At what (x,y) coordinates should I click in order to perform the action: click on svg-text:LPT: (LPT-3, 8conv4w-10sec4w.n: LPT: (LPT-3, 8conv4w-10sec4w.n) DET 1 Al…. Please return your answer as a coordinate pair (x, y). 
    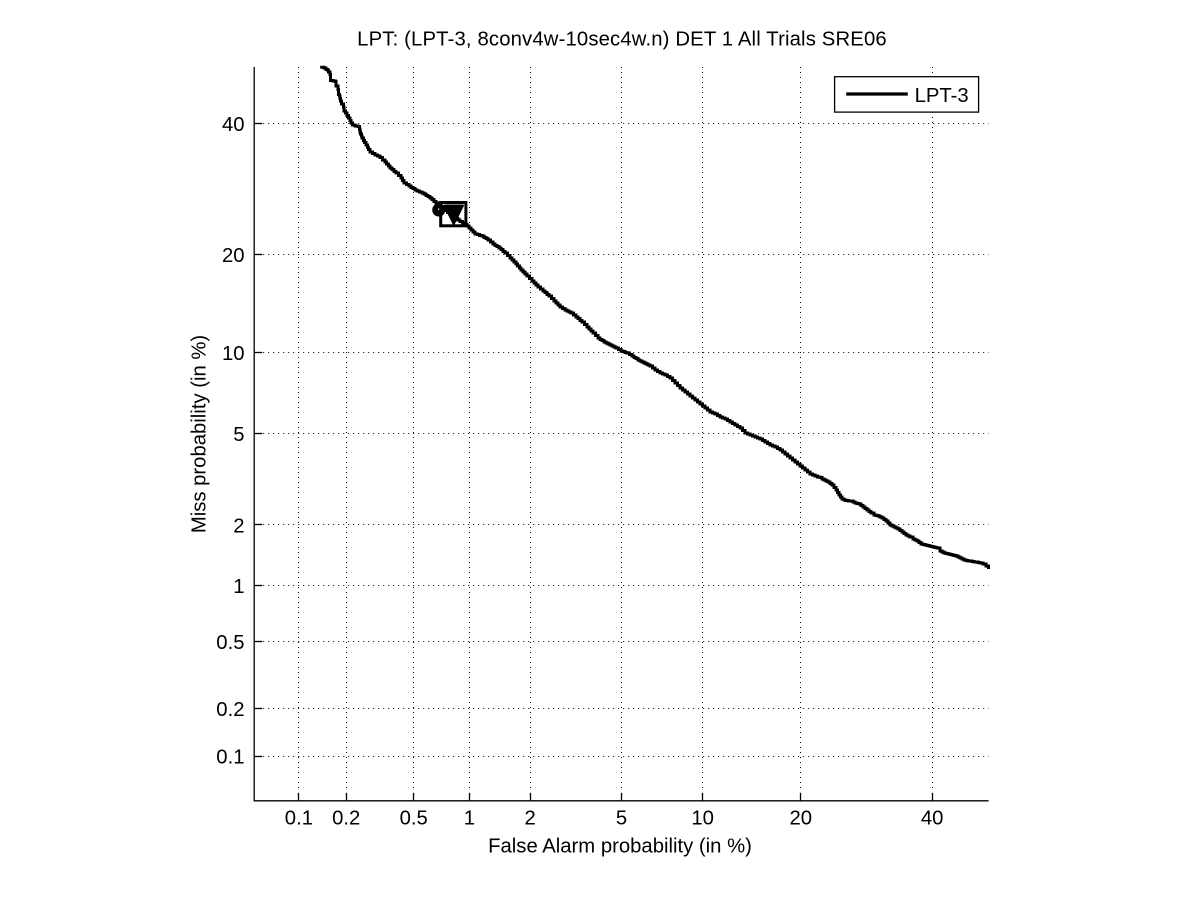
    Looking at the image, I should click on (622, 39).